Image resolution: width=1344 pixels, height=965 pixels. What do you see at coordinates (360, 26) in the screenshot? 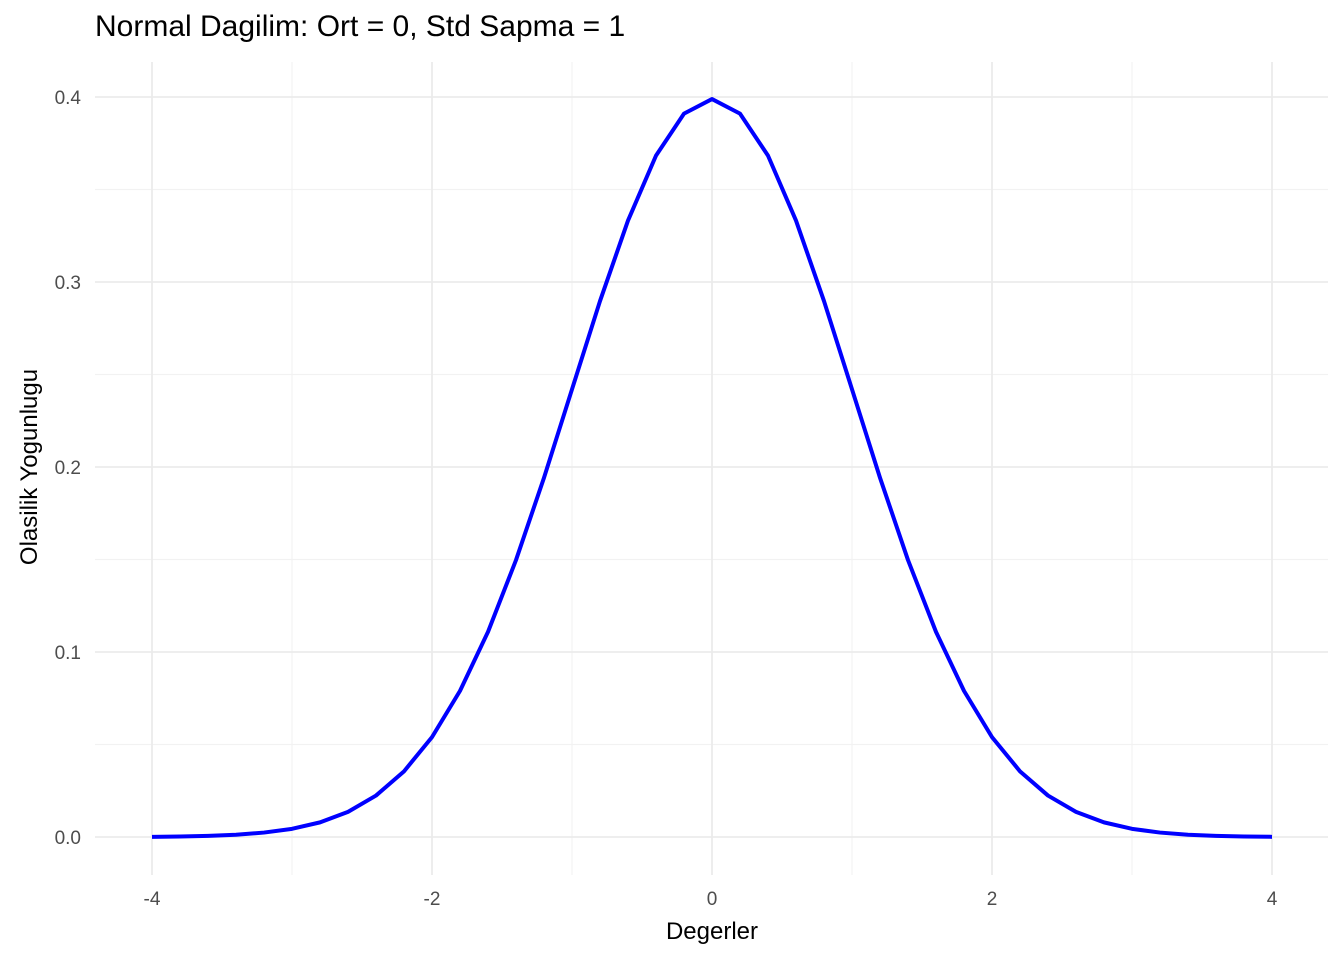
I see `chart-title: Normal Dagilim: Ort = 0, Std Sapma = 1` at bounding box center [360, 26].